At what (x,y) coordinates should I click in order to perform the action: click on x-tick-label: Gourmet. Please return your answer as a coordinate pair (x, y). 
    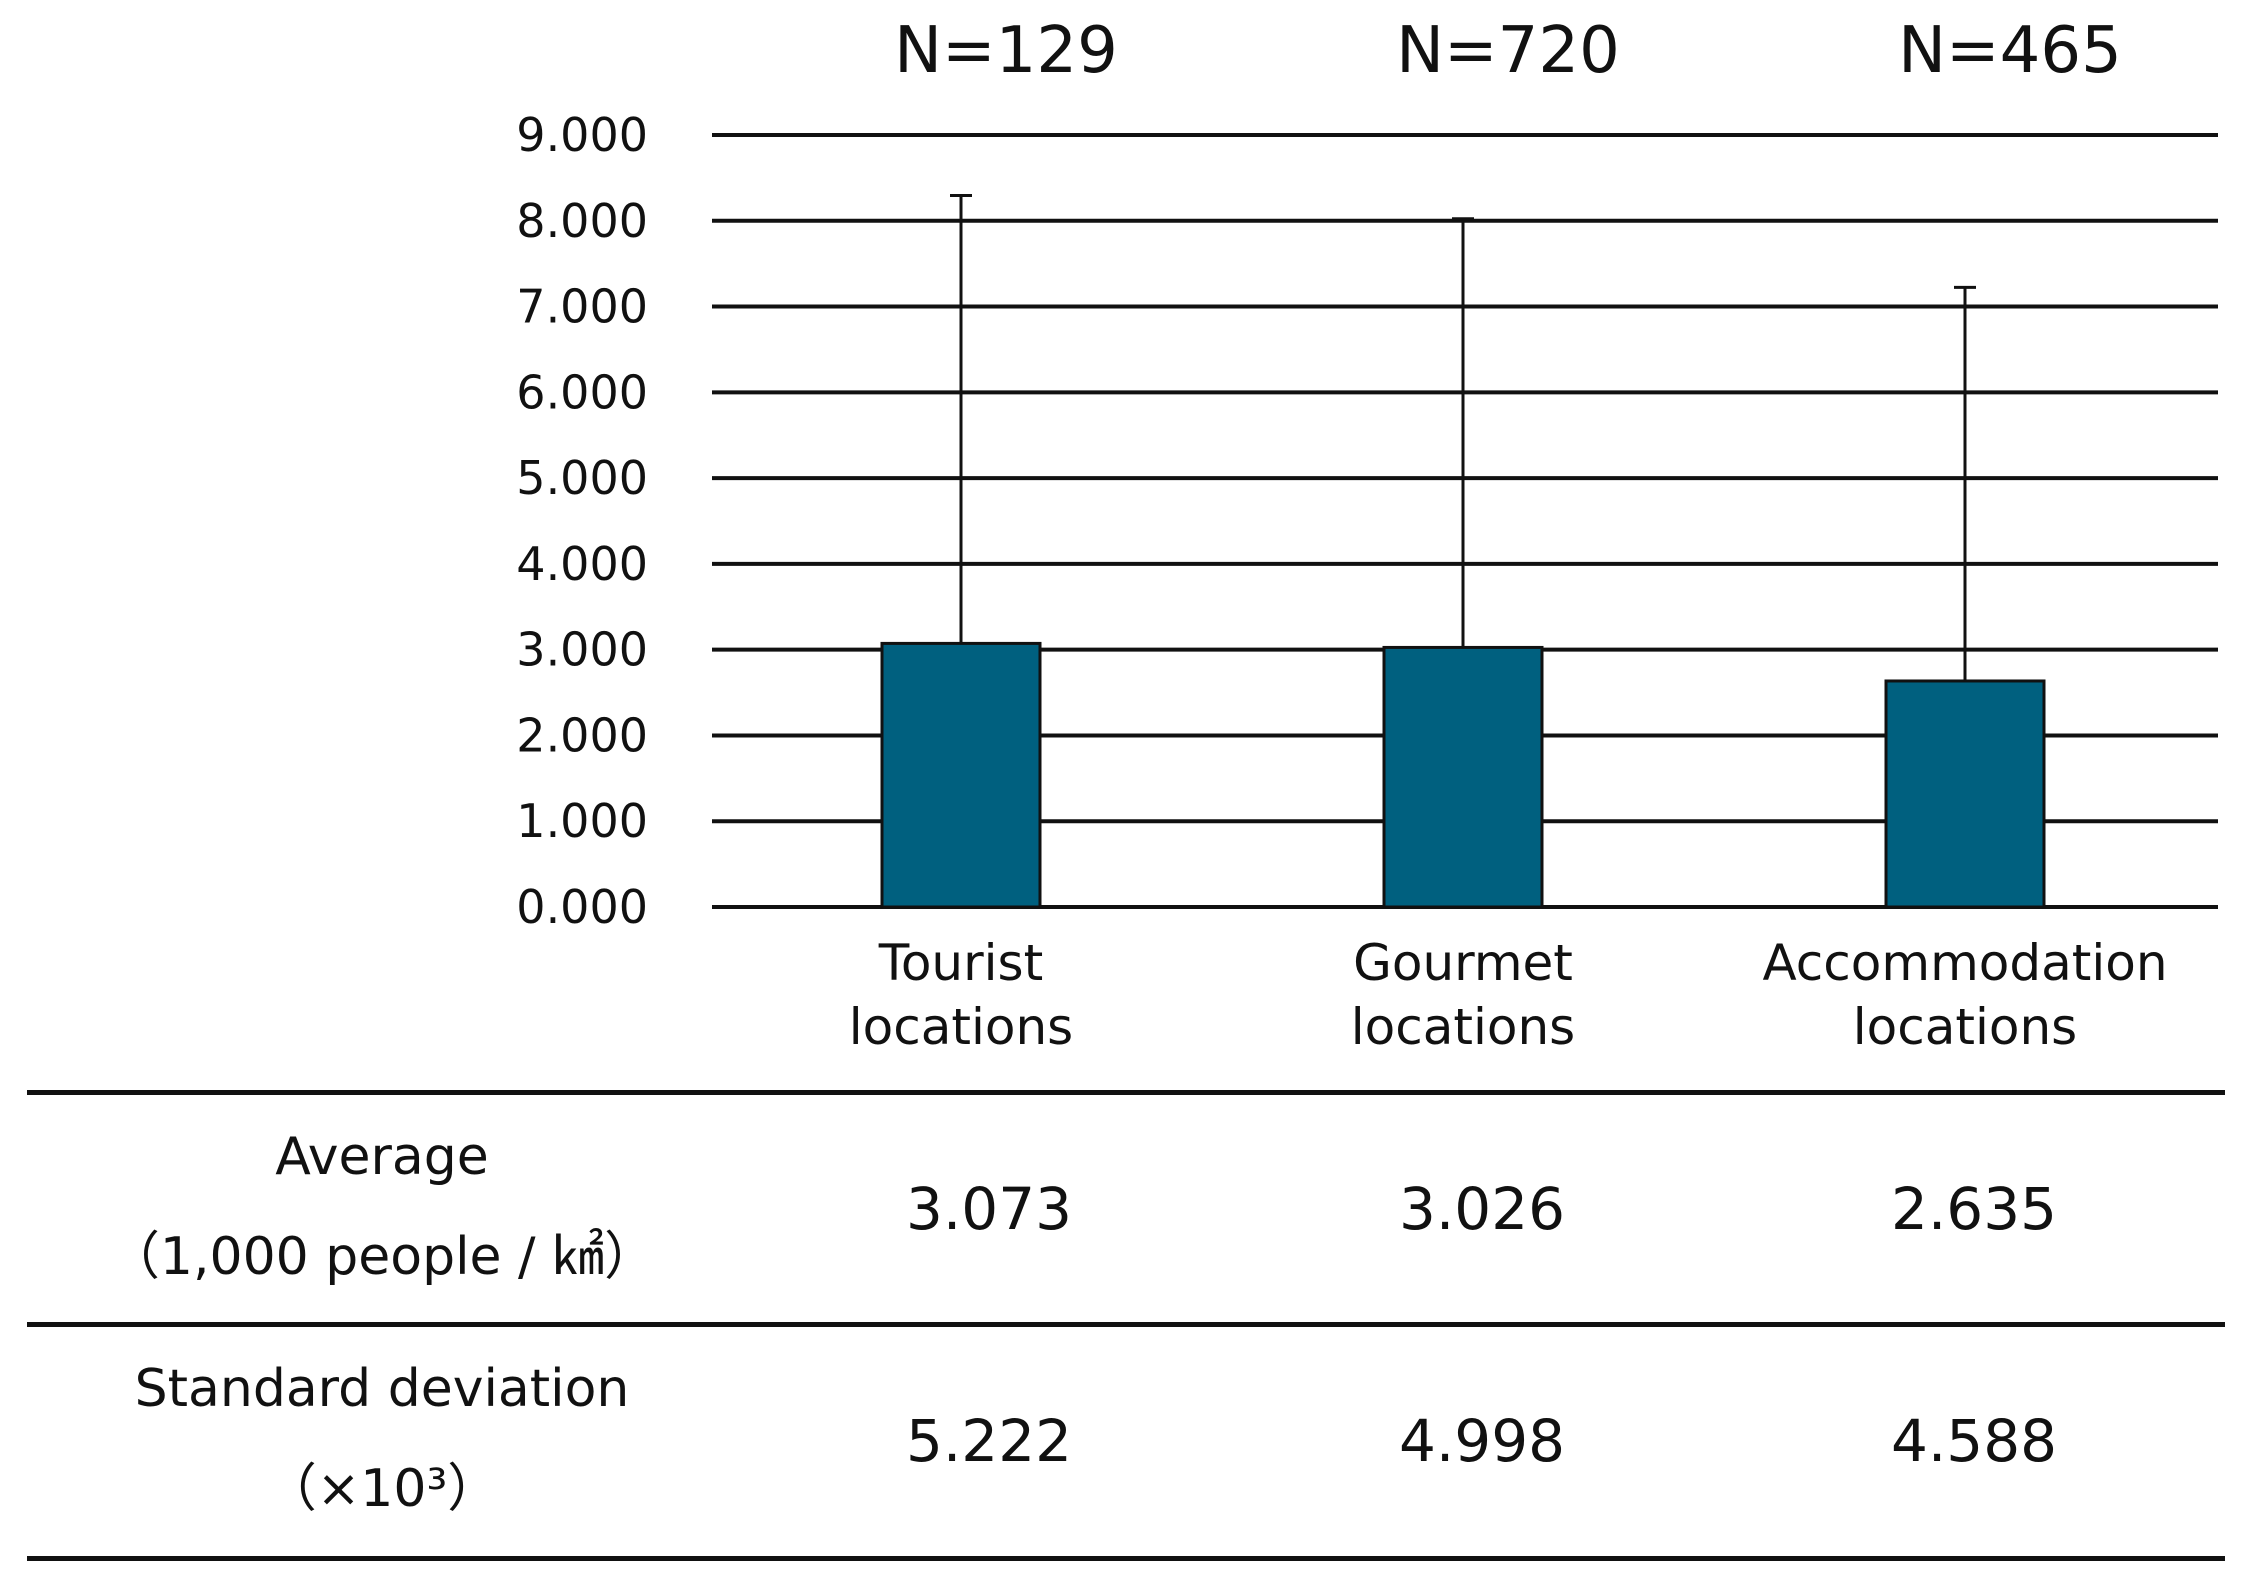
    Looking at the image, I should click on (1463, 963).